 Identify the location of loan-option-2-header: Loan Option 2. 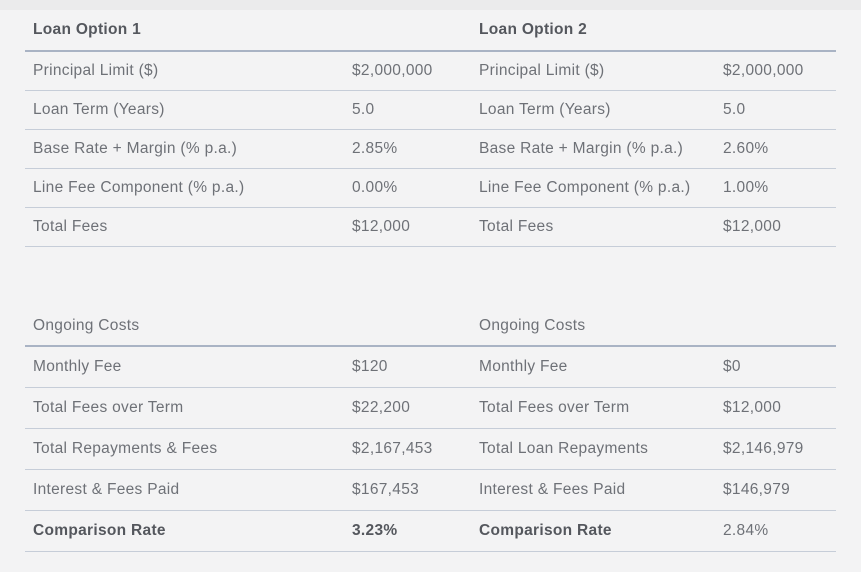
(533, 29).